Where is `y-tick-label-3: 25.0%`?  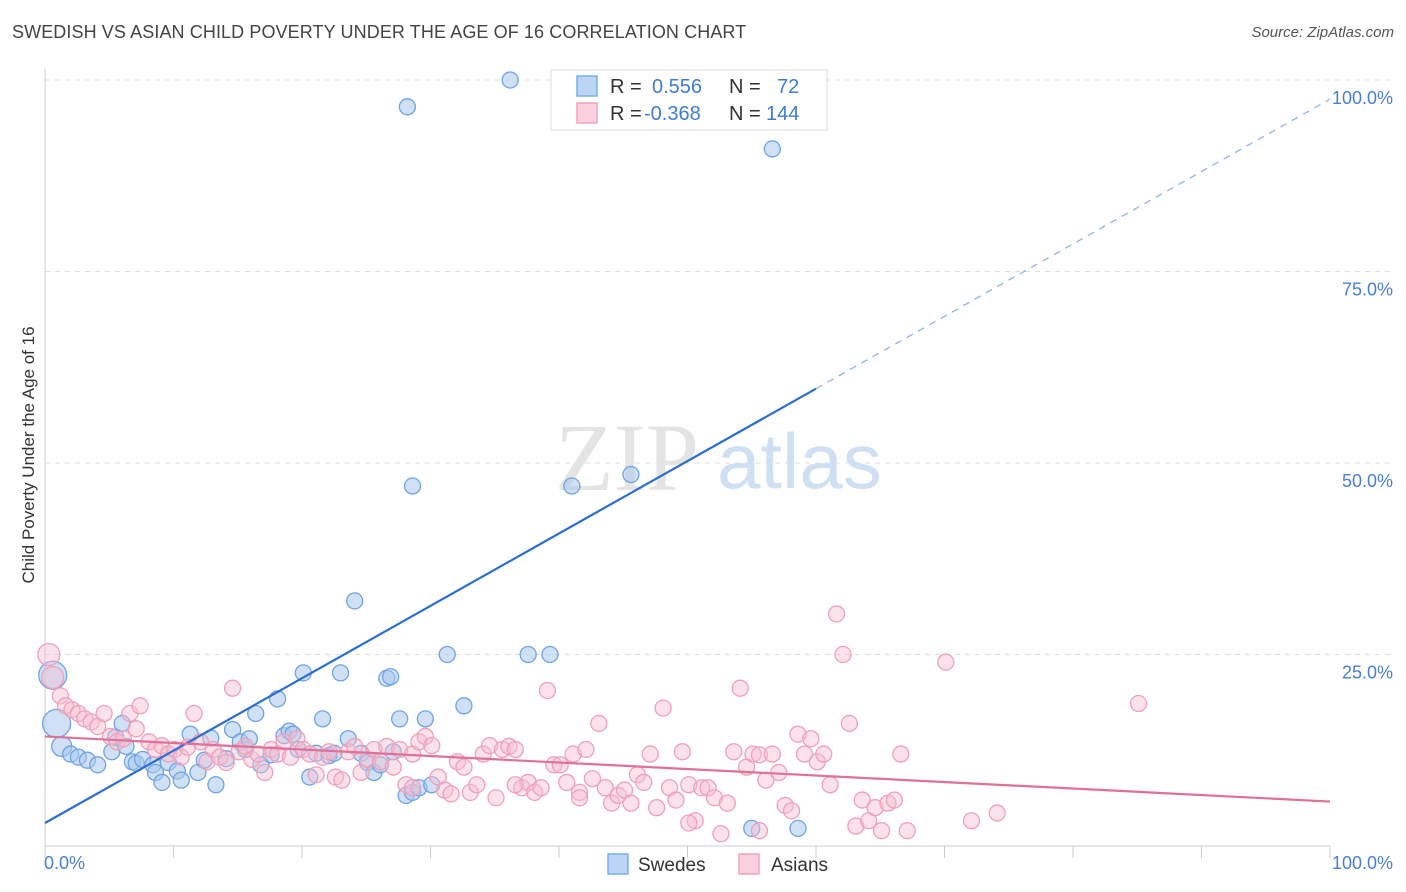 y-tick-label-3: 25.0% is located at coordinates (1367, 673).